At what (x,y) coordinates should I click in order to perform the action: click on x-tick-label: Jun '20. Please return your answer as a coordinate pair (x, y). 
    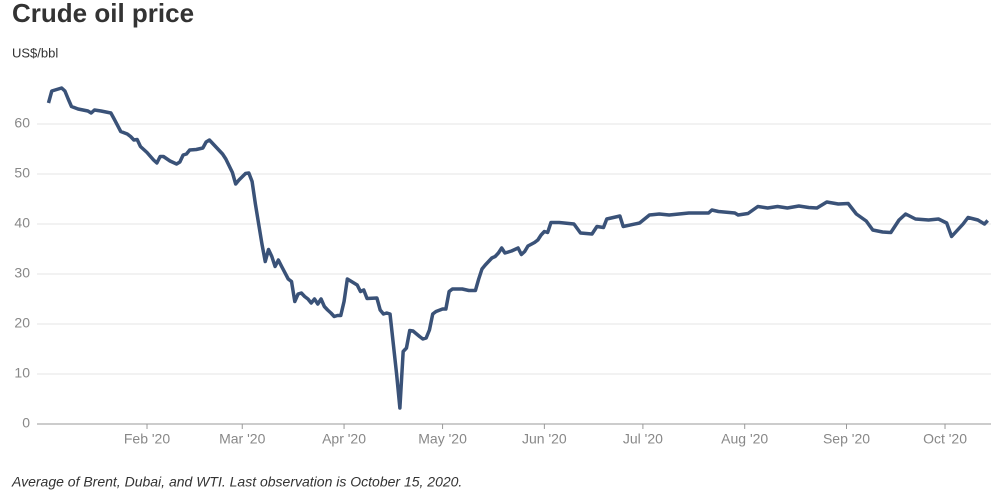
    Looking at the image, I should click on (544, 439).